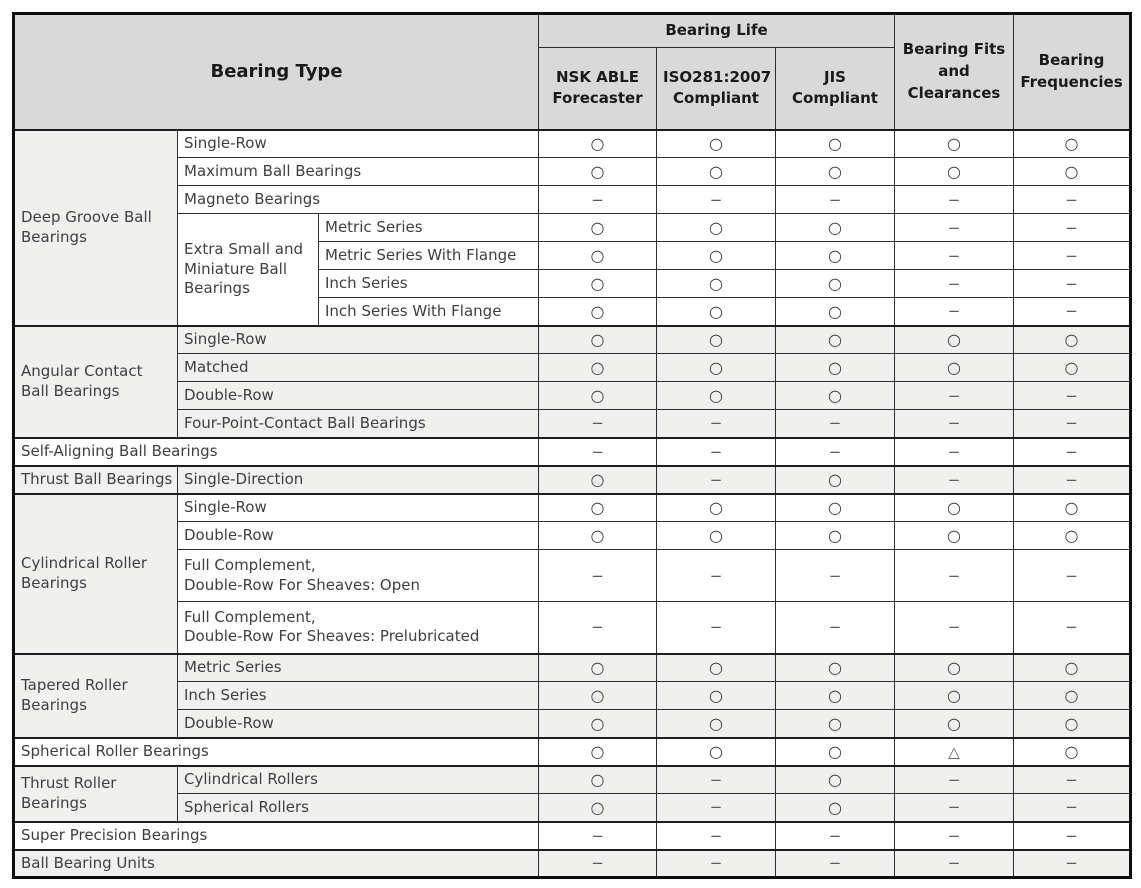  Describe the element at coordinates (572, 255) in the screenshot. I see `table-row: Metric Series With Flange ○ ○ ○ − −` at that location.